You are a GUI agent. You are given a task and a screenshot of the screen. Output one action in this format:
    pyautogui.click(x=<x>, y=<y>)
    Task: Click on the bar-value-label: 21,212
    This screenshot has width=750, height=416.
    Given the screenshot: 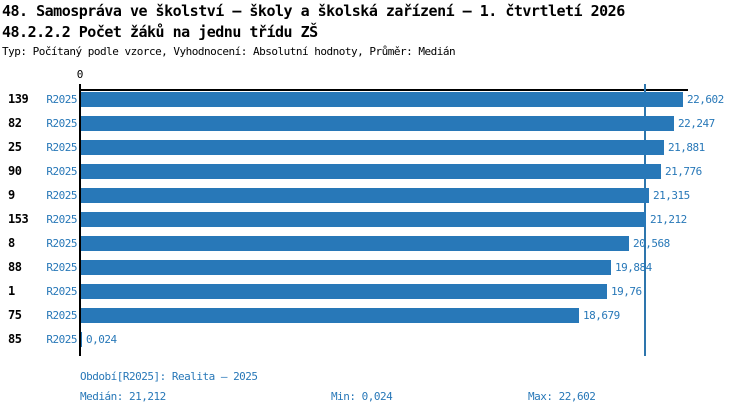 What is the action you would take?
    pyautogui.click(x=668, y=219)
    